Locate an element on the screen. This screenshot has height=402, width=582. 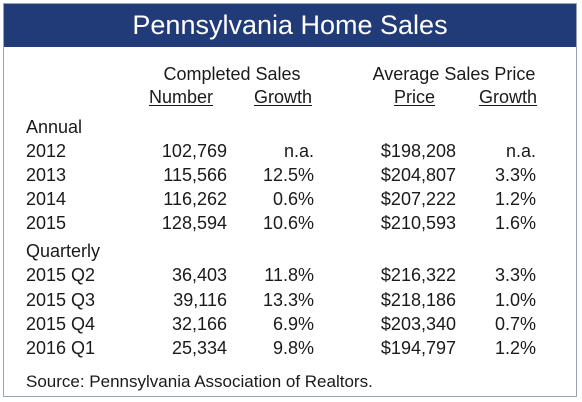
sales-growth: n.a. is located at coordinates (298, 151).